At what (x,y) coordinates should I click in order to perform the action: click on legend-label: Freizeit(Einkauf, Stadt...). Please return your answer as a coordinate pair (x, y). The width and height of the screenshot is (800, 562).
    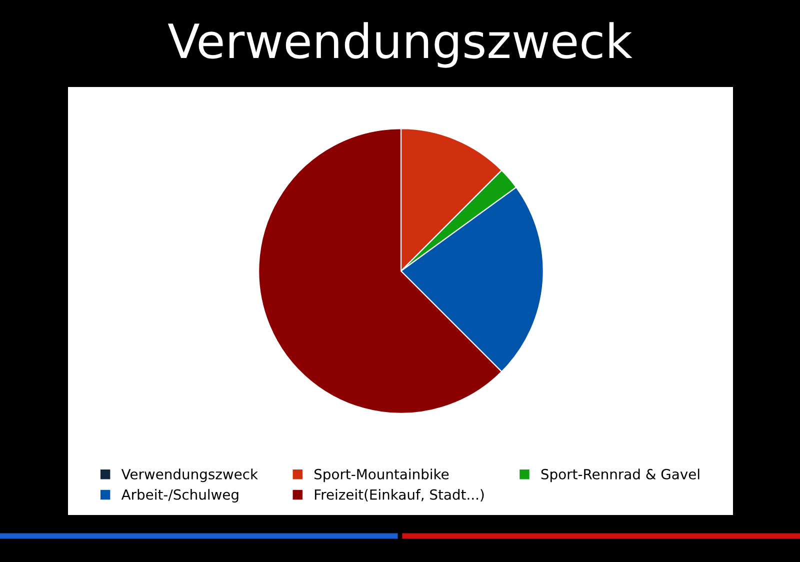
    Looking at the image, I should click on (399, 495).